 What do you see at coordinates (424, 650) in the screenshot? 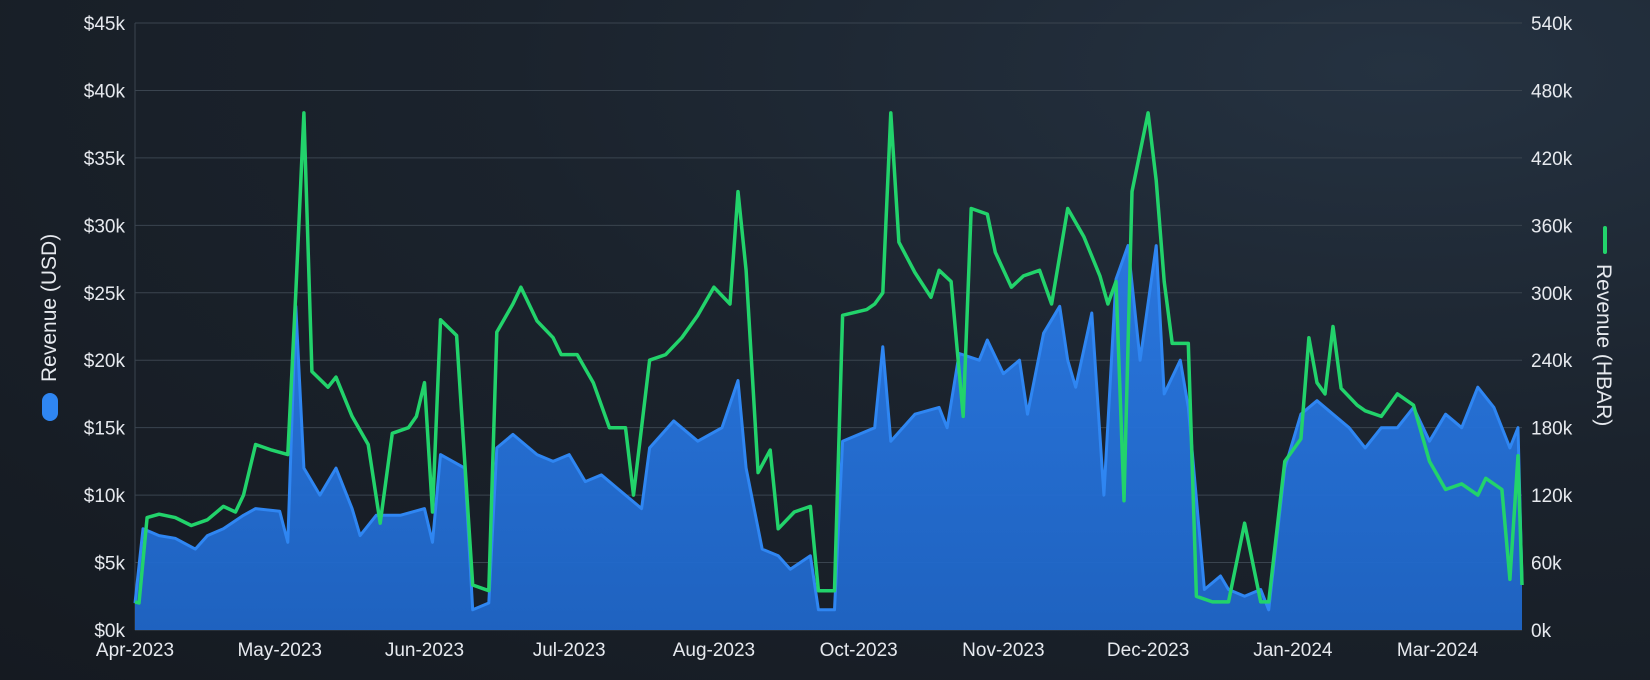
I see `x-tick: Jun-2023` at bounding box center [424, 650].